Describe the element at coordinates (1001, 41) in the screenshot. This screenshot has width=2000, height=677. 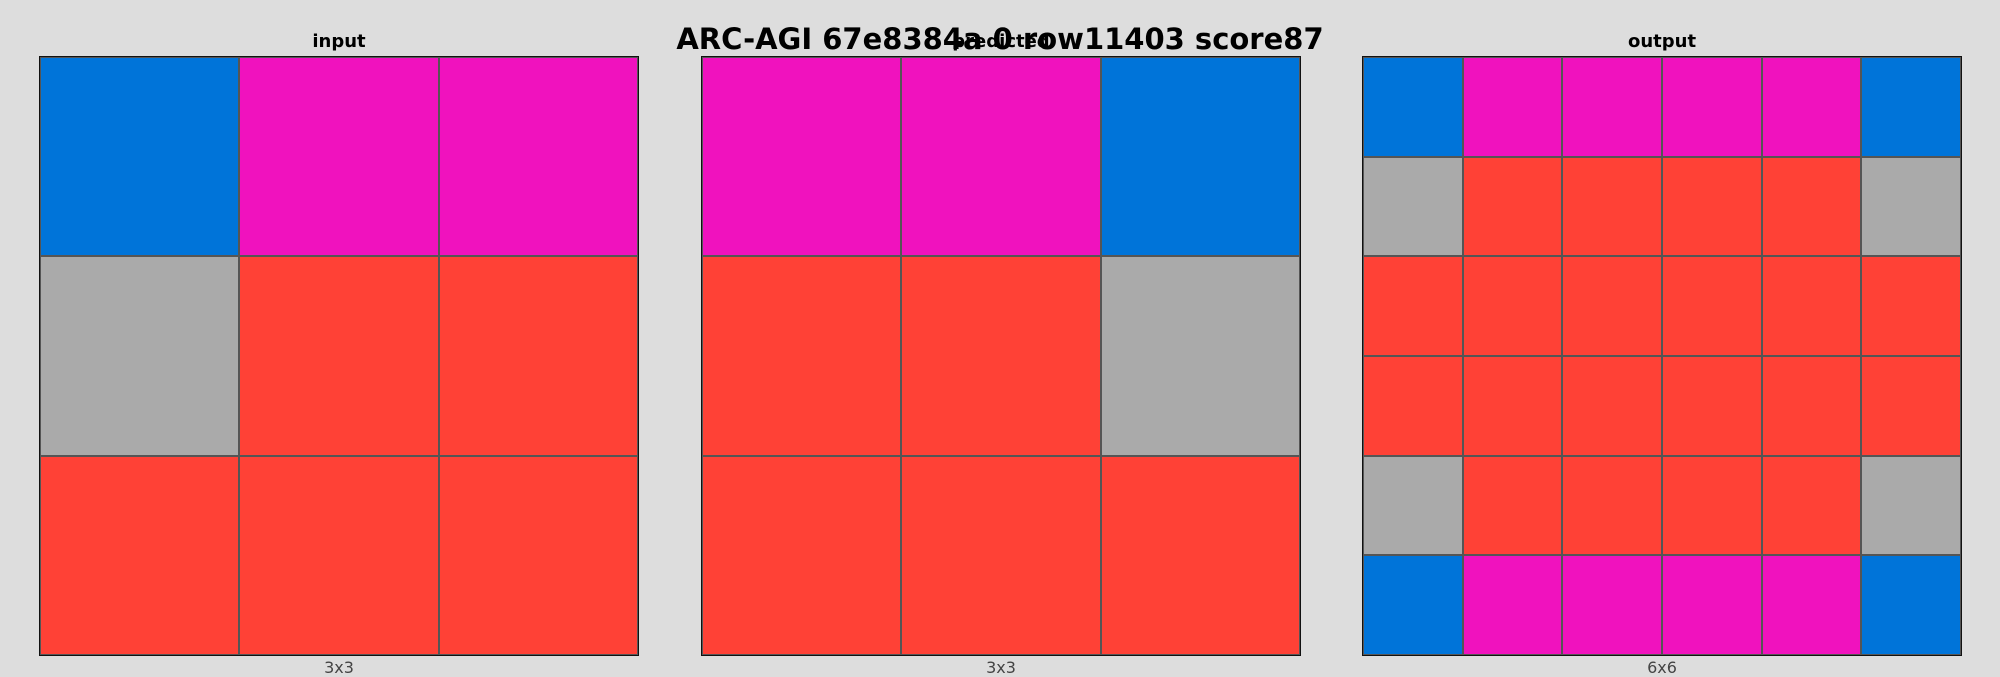
I see `panel-title: predicted` at that location.